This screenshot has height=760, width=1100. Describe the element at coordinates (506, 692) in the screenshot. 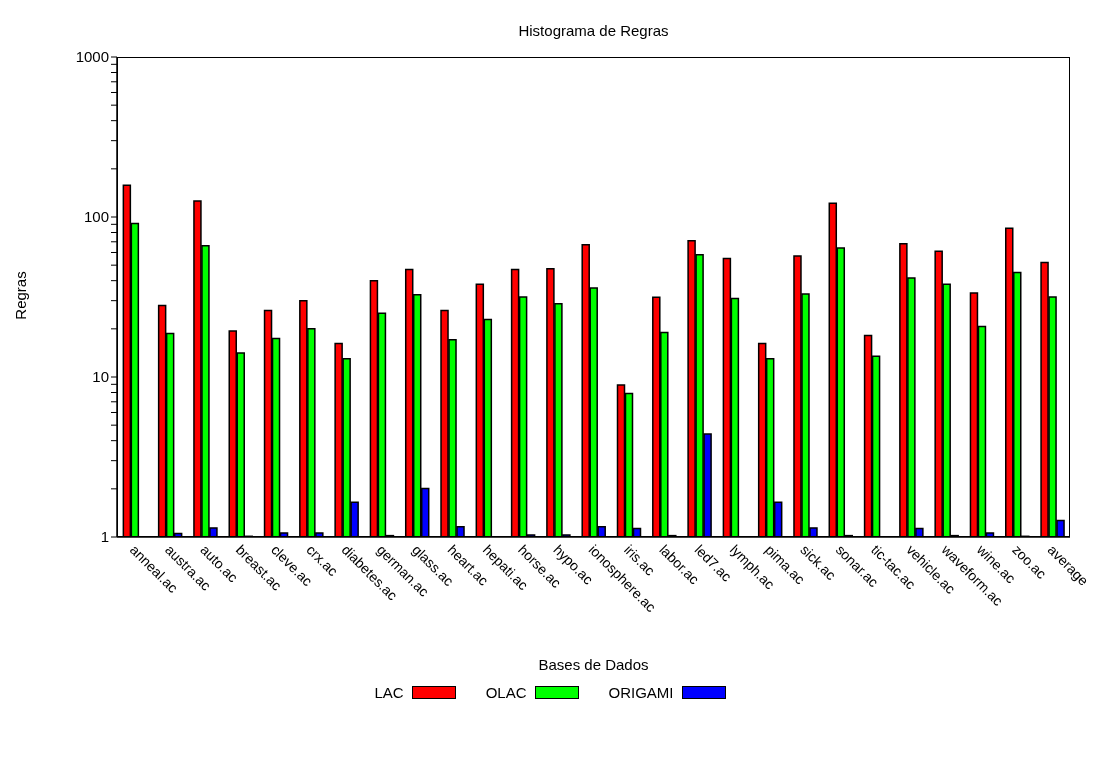

I see `legend-label: OLAC` at that location.